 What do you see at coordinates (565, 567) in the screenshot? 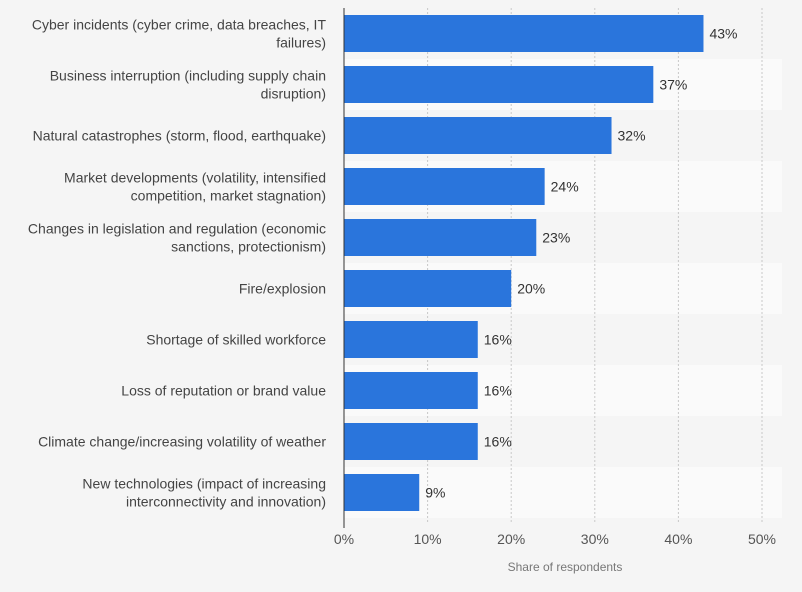
I see `x-axis-title: Share of respondents` at bounding box center [565, 567].